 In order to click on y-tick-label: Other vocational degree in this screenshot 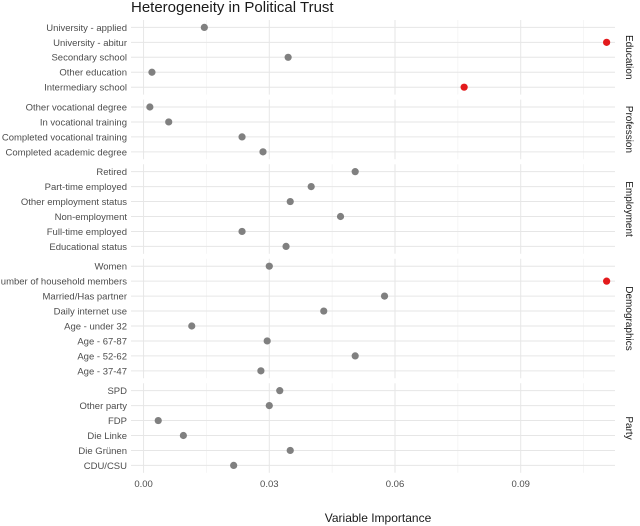, I will do `click(76, 107)`.